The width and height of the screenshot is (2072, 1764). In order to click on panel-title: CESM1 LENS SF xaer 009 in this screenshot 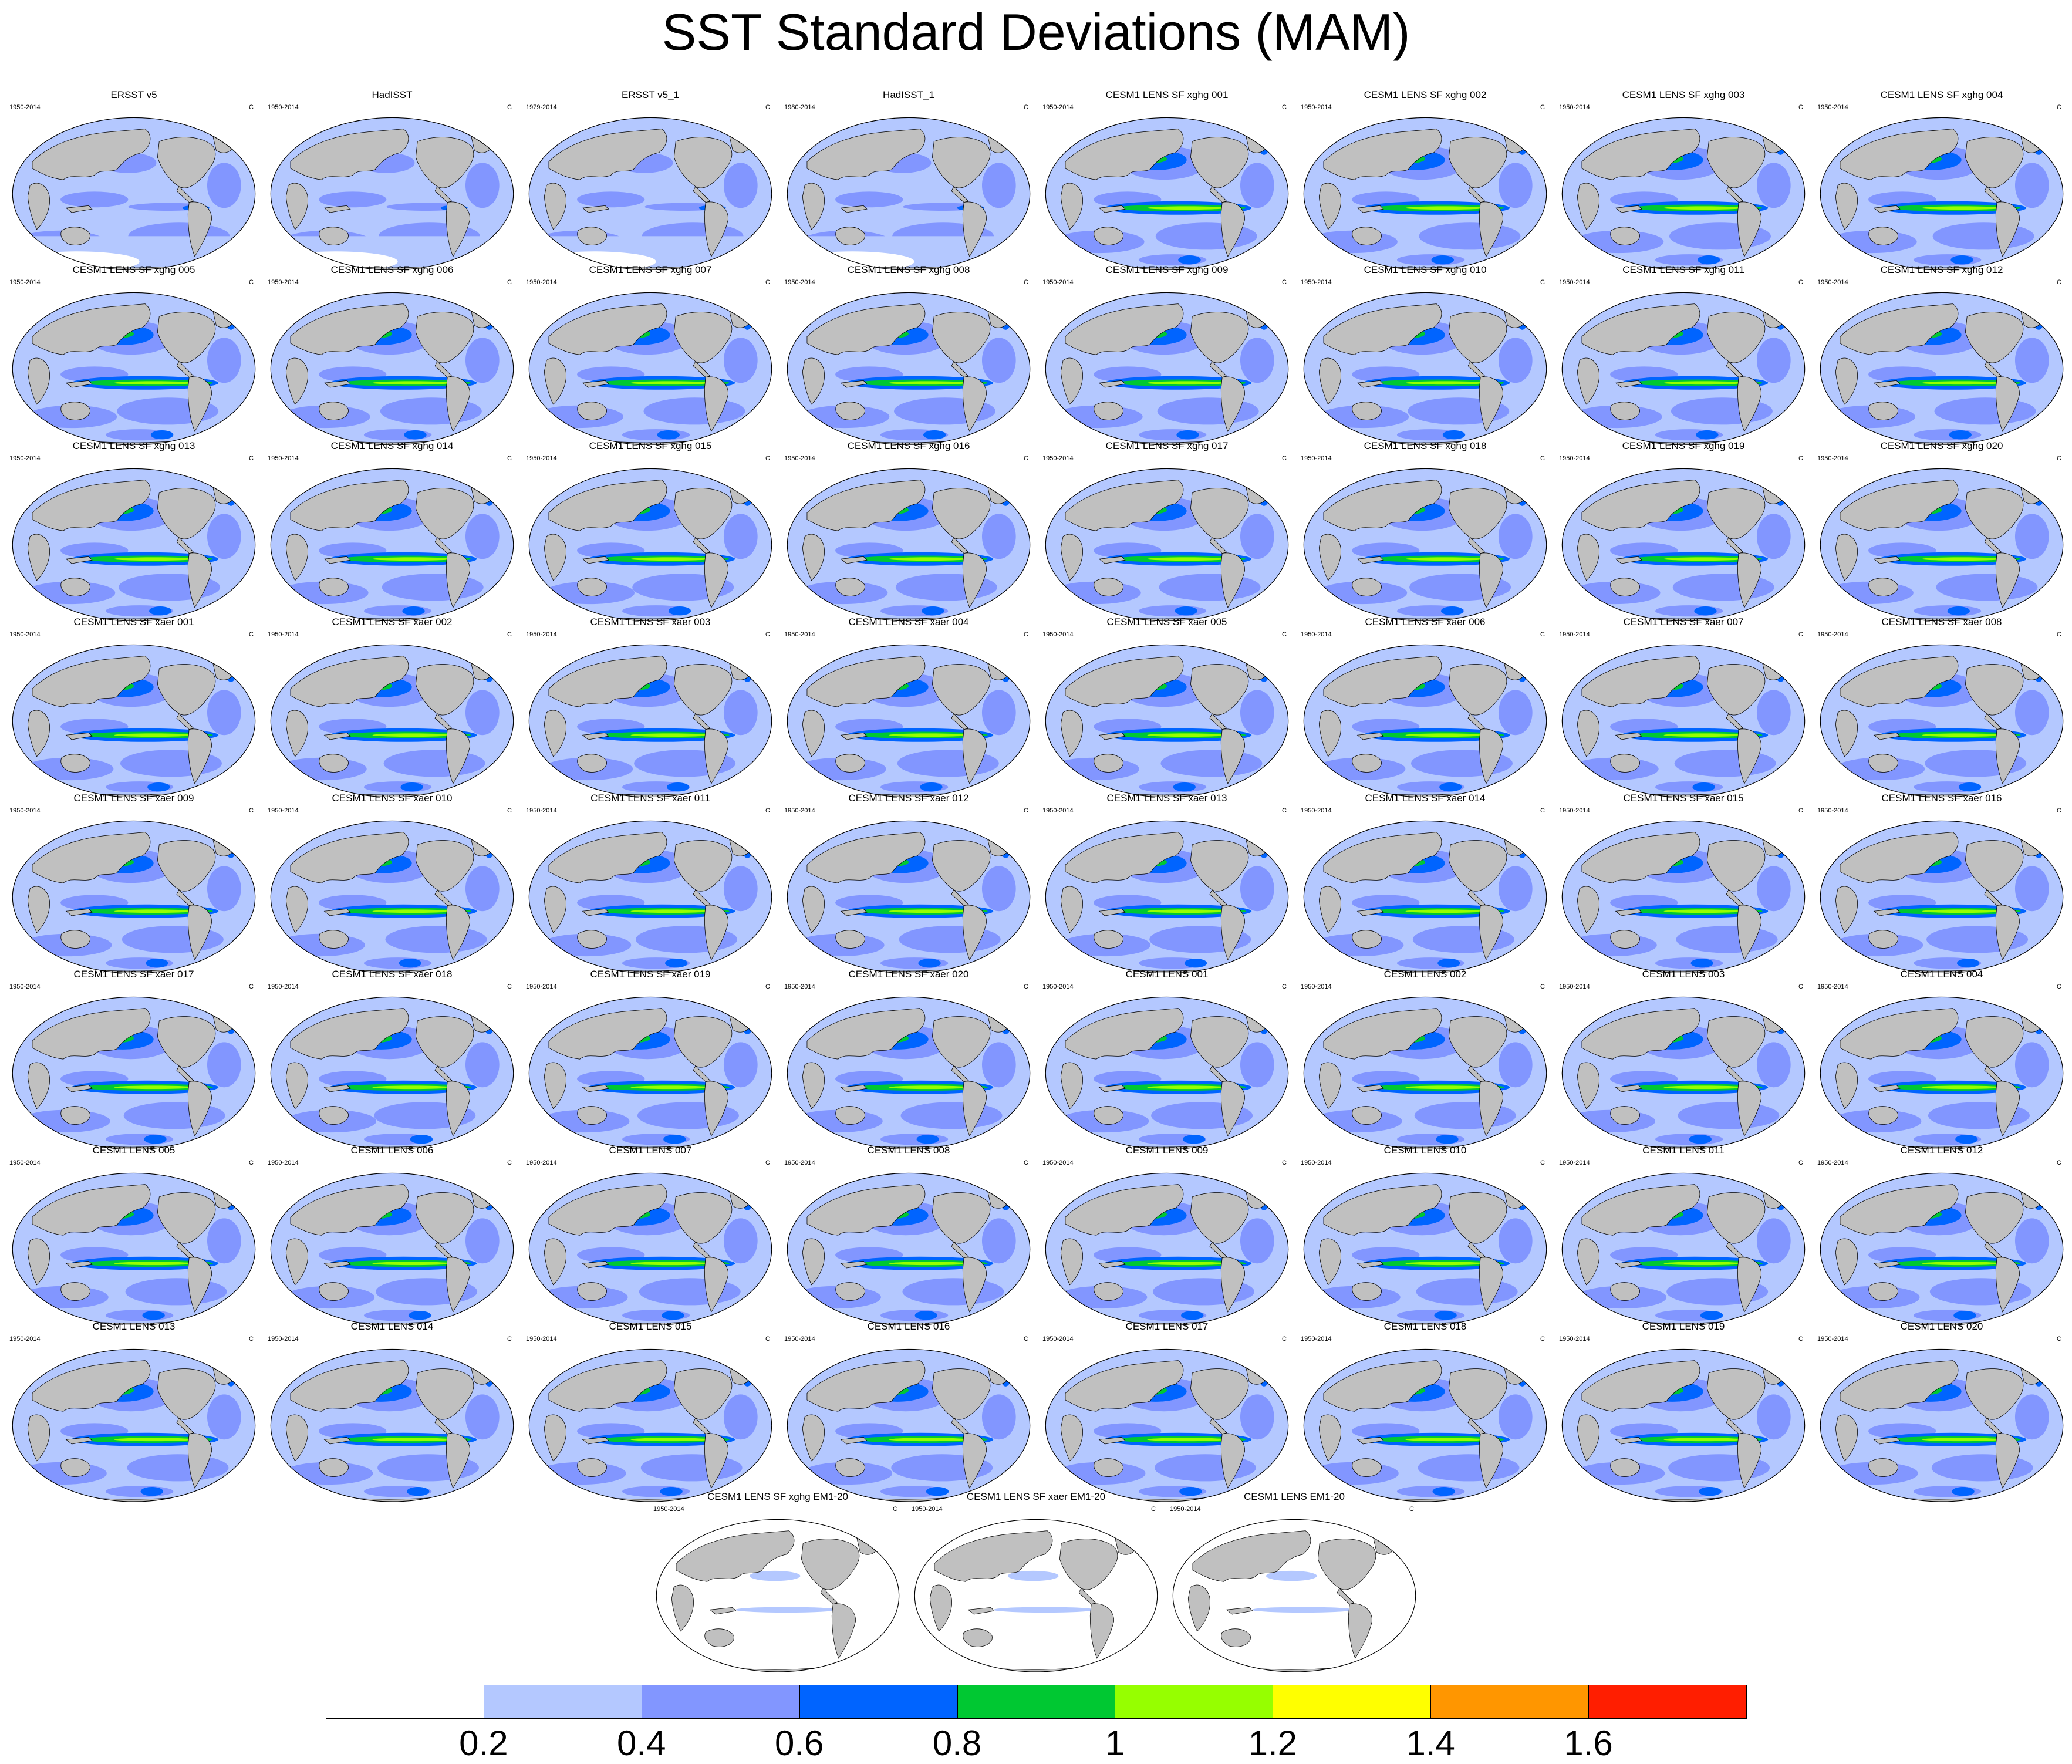, I will do `click(133, 798)`.